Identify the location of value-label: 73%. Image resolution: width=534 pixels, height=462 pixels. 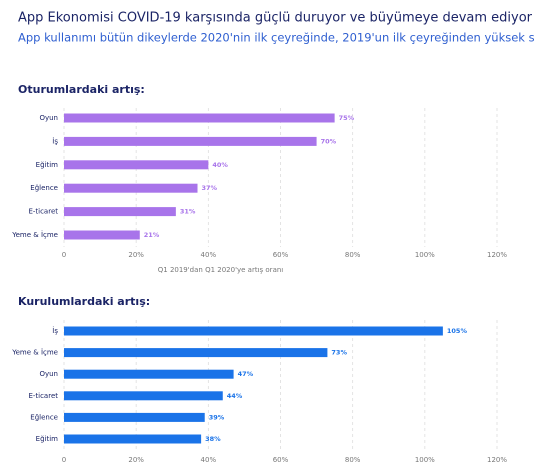
(339, 353).